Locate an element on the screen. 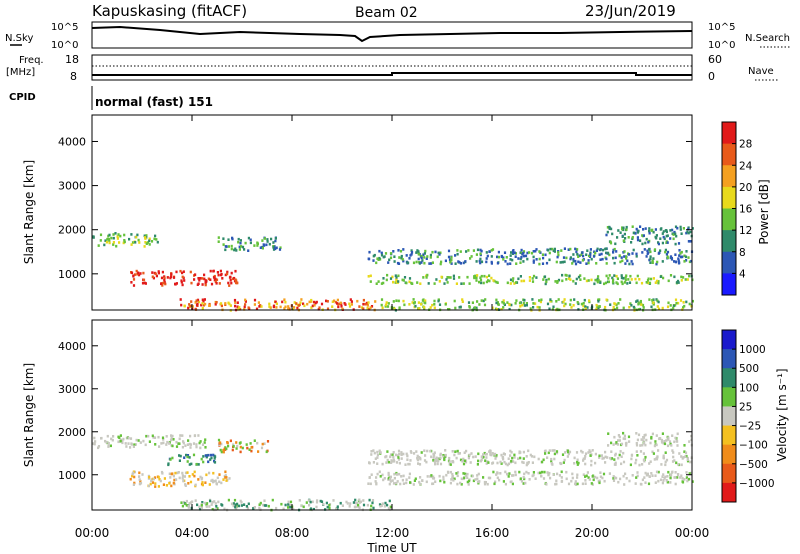  power-colorbar-label: Power [dB] is located at coordinates (764, 211).